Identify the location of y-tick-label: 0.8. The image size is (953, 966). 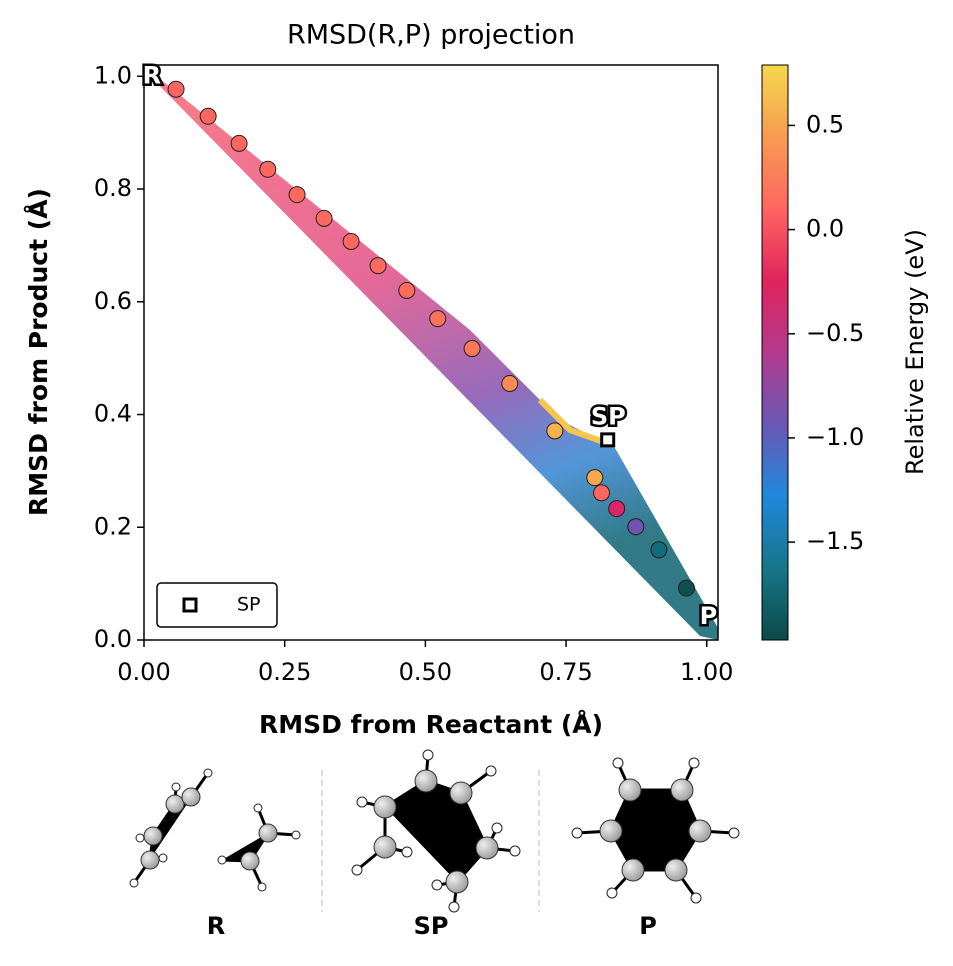
(113, 188).